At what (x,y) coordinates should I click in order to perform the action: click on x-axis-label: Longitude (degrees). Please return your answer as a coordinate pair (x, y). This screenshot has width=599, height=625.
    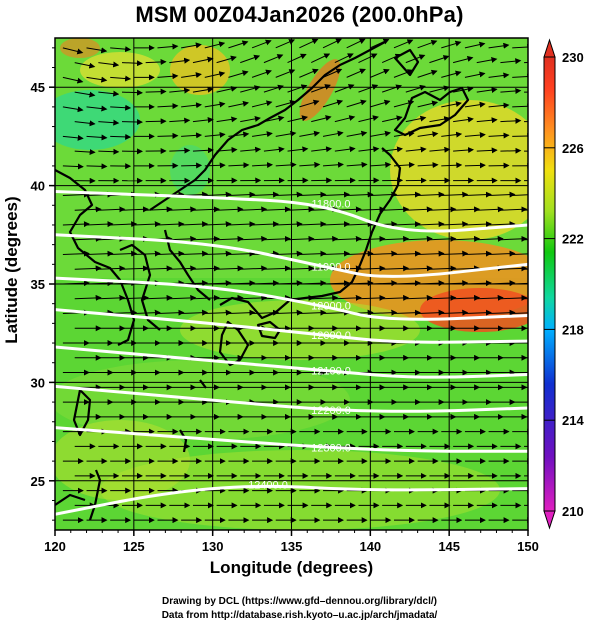
    Looking at the image, I should click on (291, 567).